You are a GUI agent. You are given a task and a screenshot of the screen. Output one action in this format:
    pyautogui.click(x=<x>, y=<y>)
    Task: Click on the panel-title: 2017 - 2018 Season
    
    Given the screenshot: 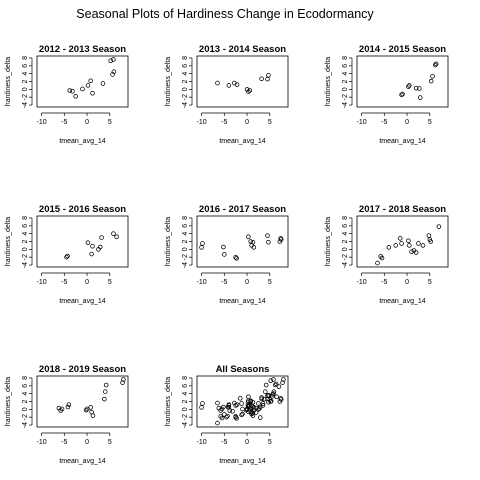 What is the action you would take?
    pyautogui.click(x=402, y=209)
    